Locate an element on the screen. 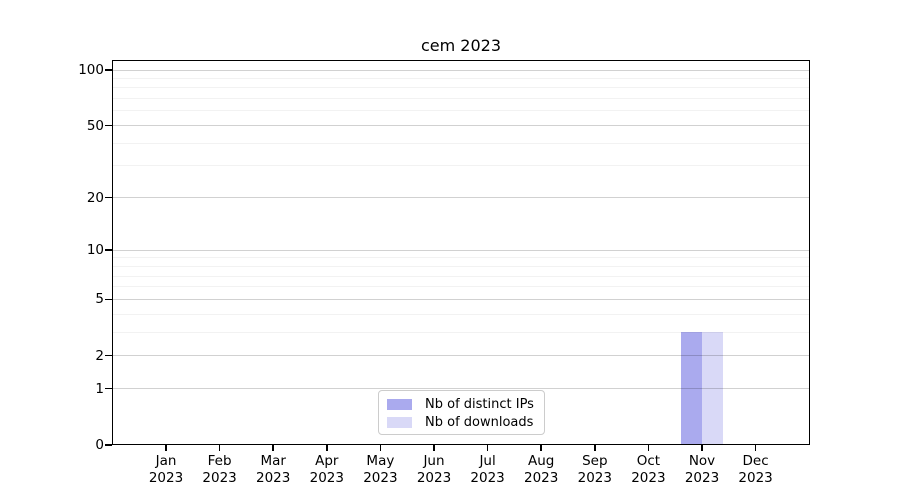 This screenshot has height=500, width=900. x-tick-label-line: May is located at coordinates (380, 461).